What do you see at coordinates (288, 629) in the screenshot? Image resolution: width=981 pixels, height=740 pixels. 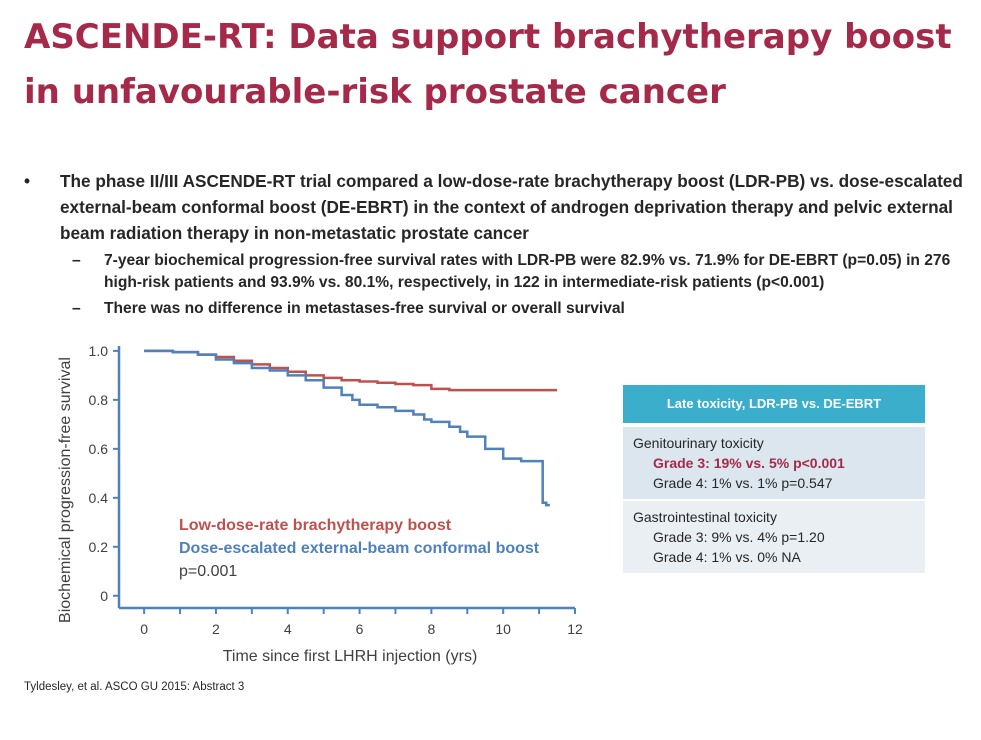 I see `x-tick-label: 4` at bounding box center [288, 629].